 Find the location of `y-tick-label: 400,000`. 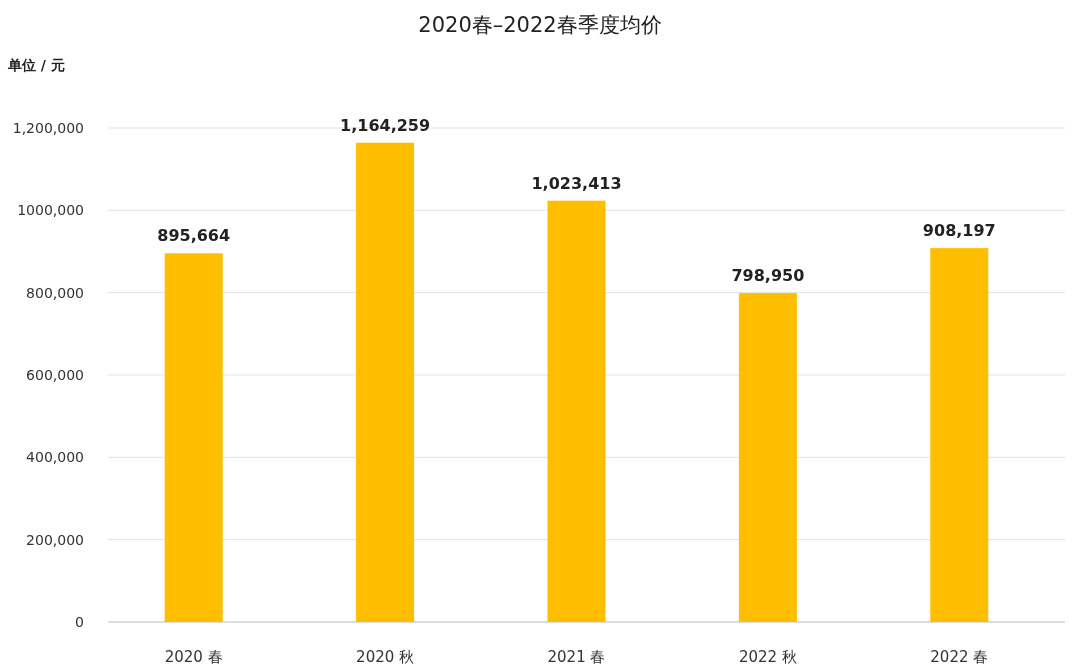

y-tick-label: 400,000 is located at coordinates (55, 457).